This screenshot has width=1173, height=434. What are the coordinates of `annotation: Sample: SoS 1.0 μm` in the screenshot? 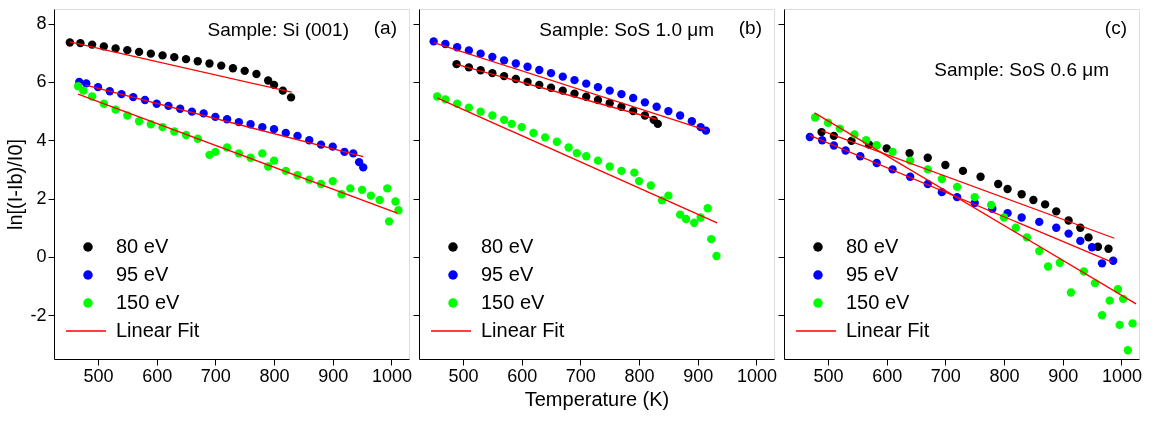 It's located at (626, 29).